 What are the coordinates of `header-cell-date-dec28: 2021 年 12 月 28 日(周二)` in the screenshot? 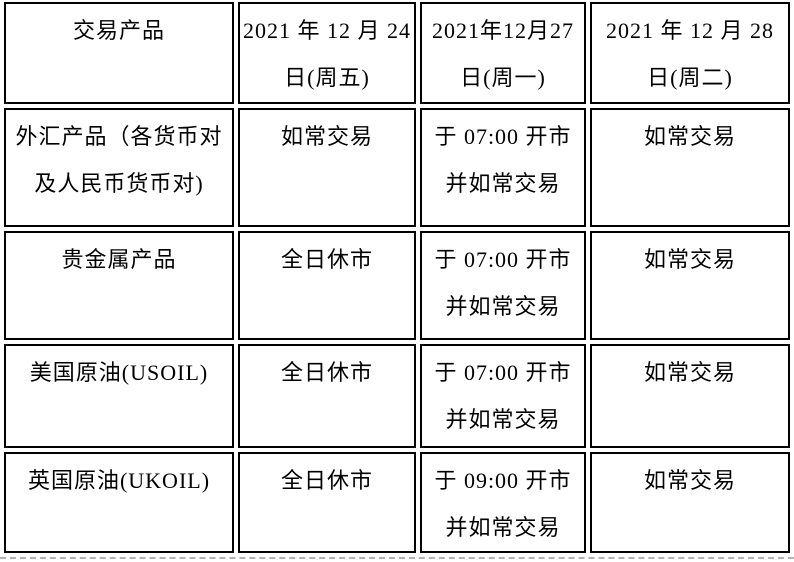 It's located at (690, 53).